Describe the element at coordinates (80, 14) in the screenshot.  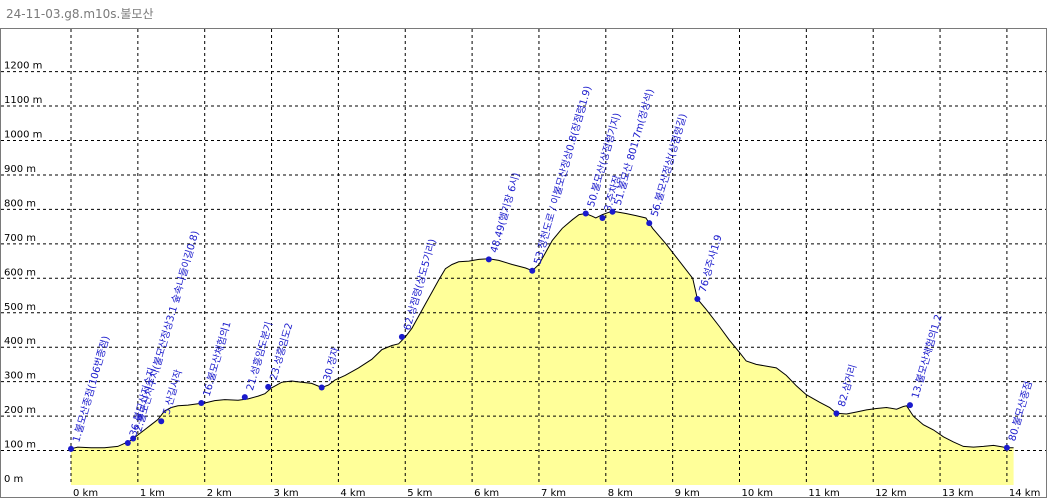
I see `window-title: 24-11-03.g8.m10s.불모산` at that location.